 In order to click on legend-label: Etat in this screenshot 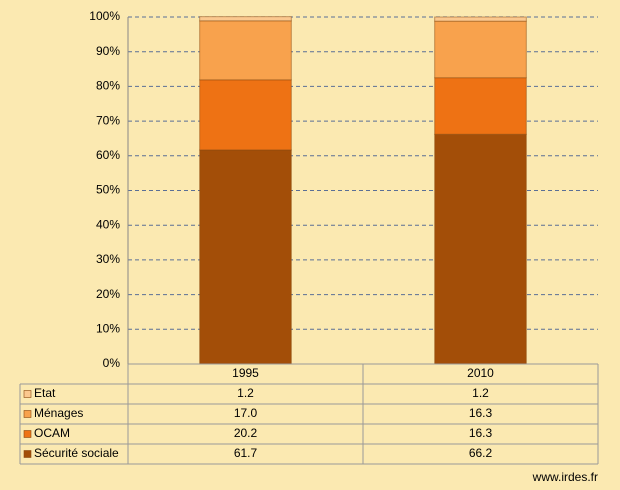, I will do `click(45, 393)`.